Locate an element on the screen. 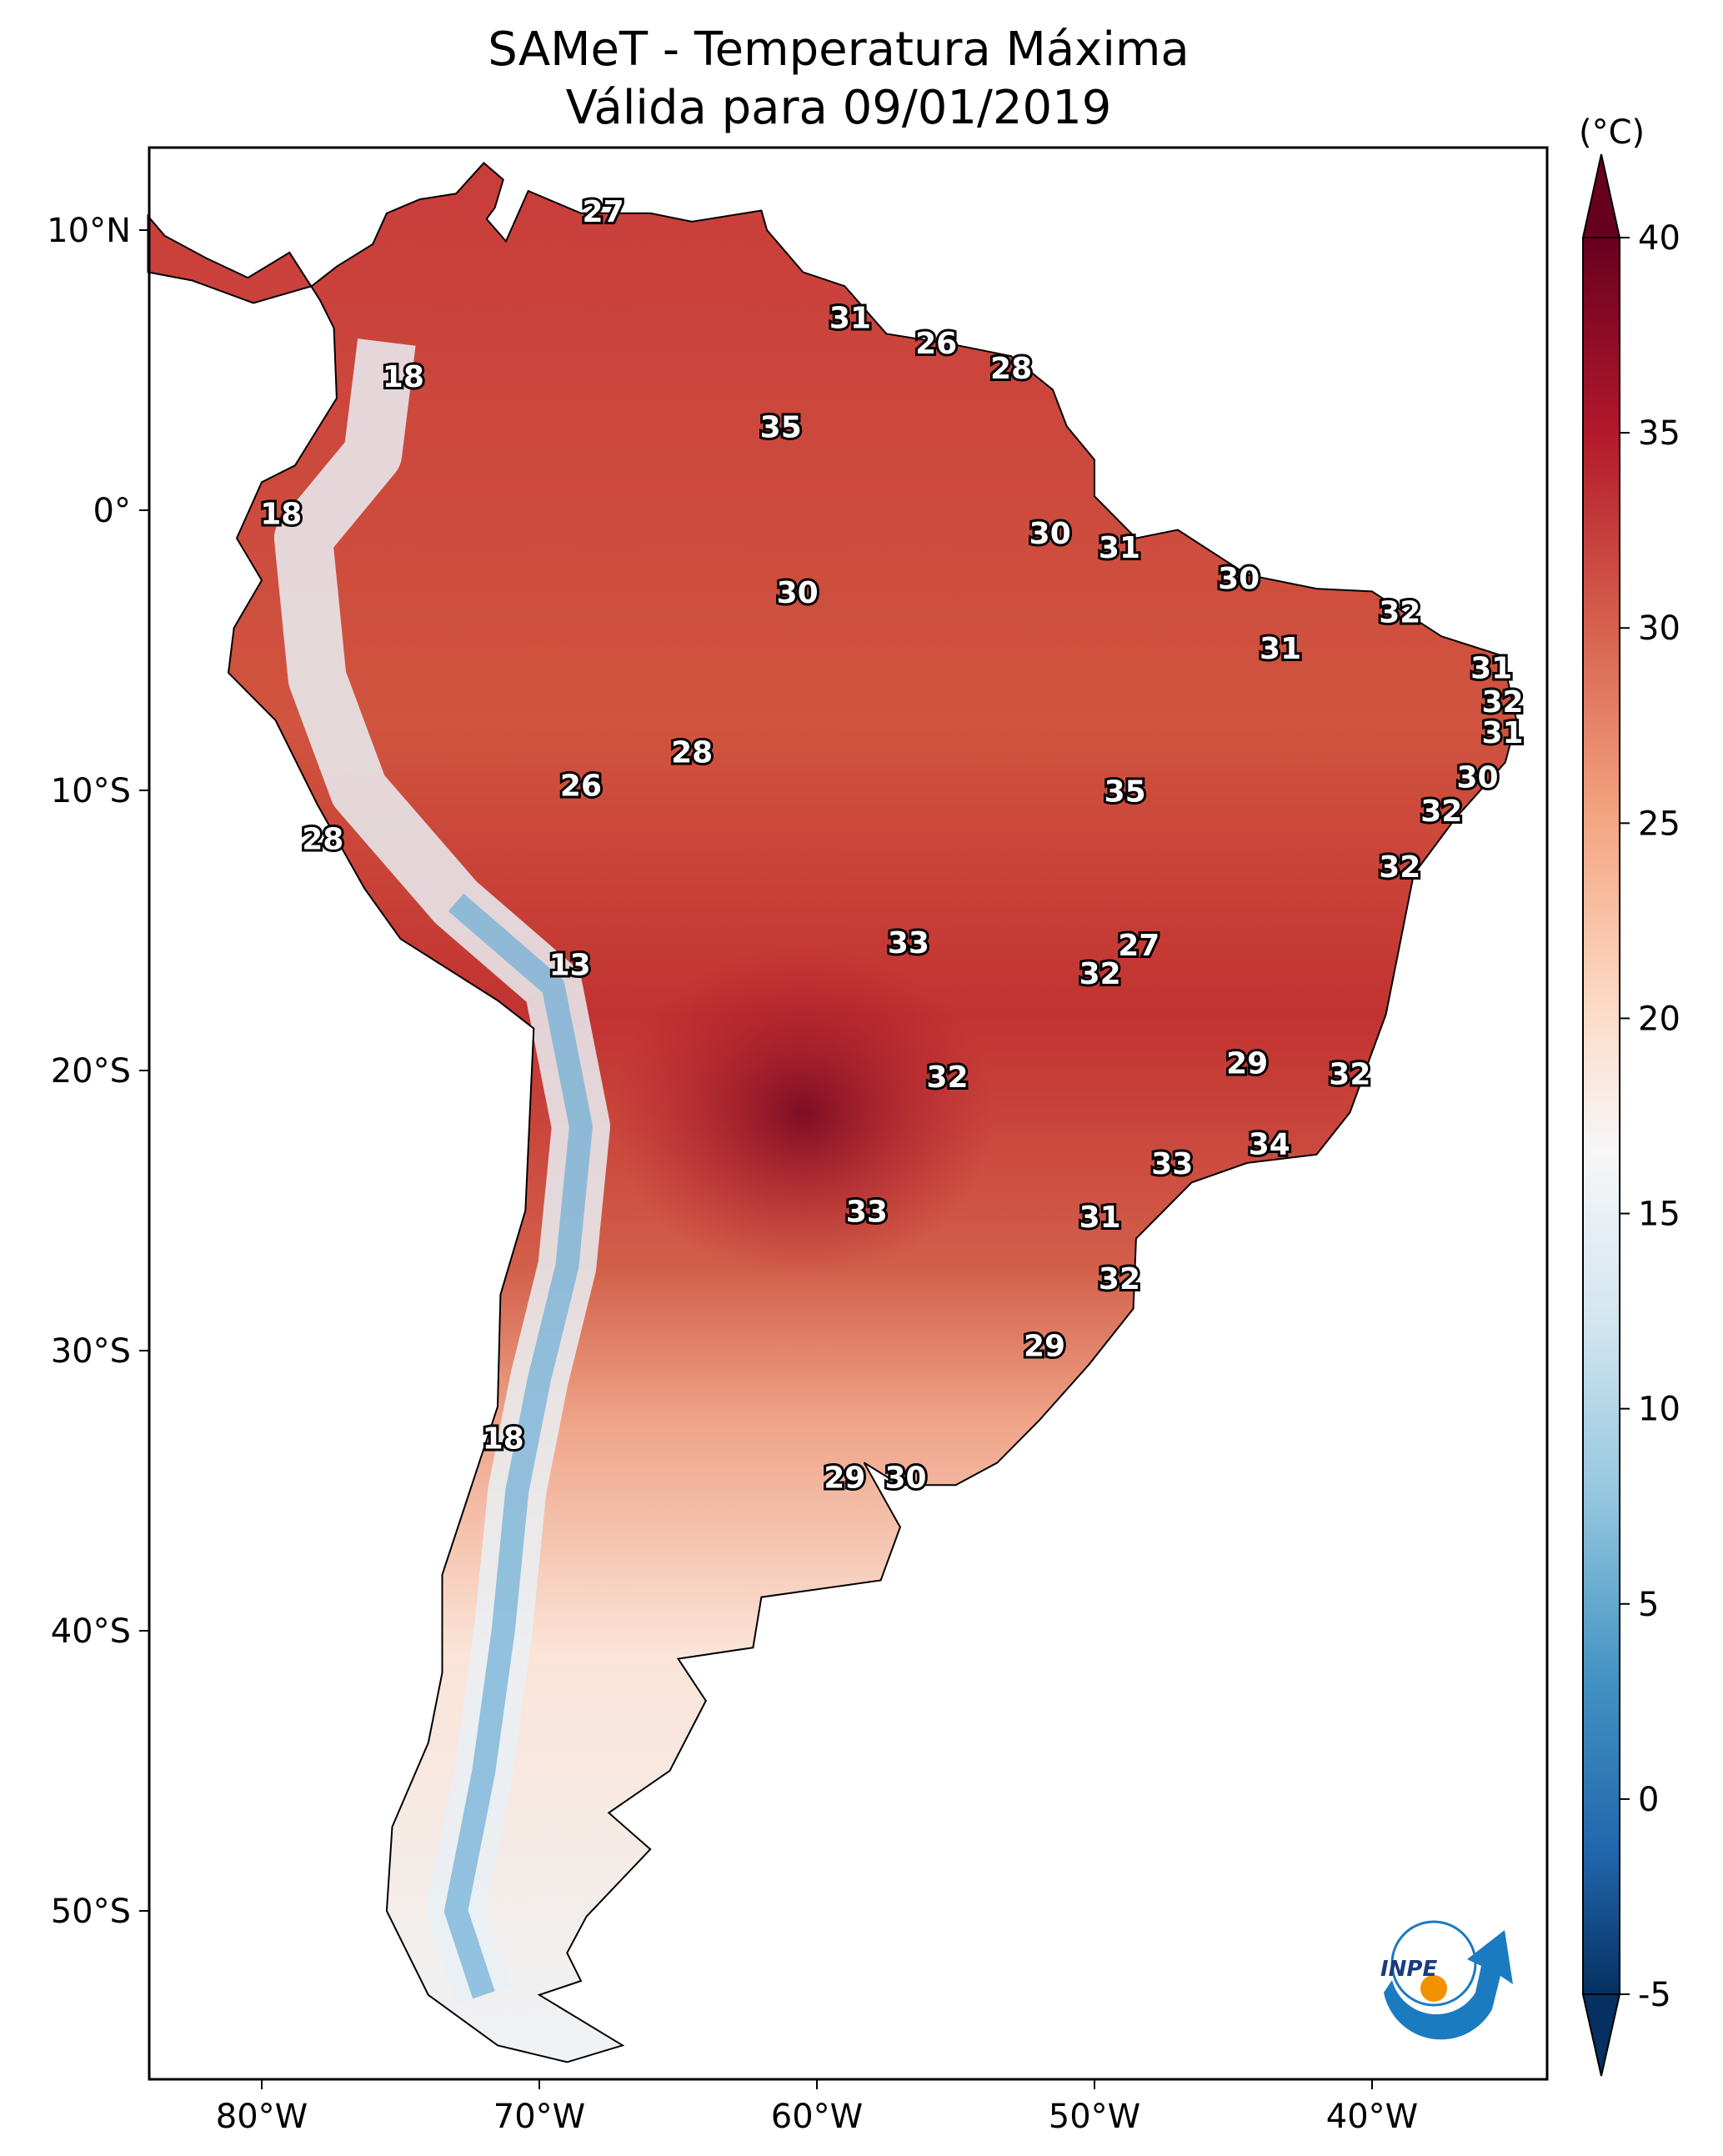 The width and height of the screenshot is (1723, 2156). colorbar-tick-label: 40 is located at coordinates (1659, 239).